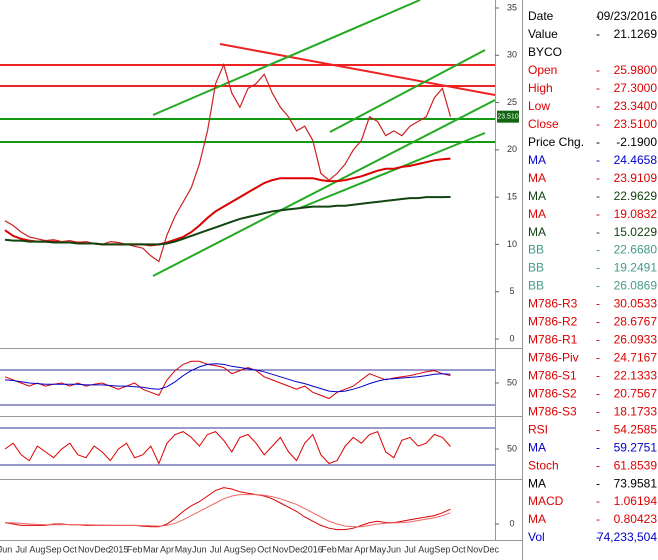  Describe the element at coordinates (512, 102) in the screenshot. I see `y-tick-label: 25` at that location.